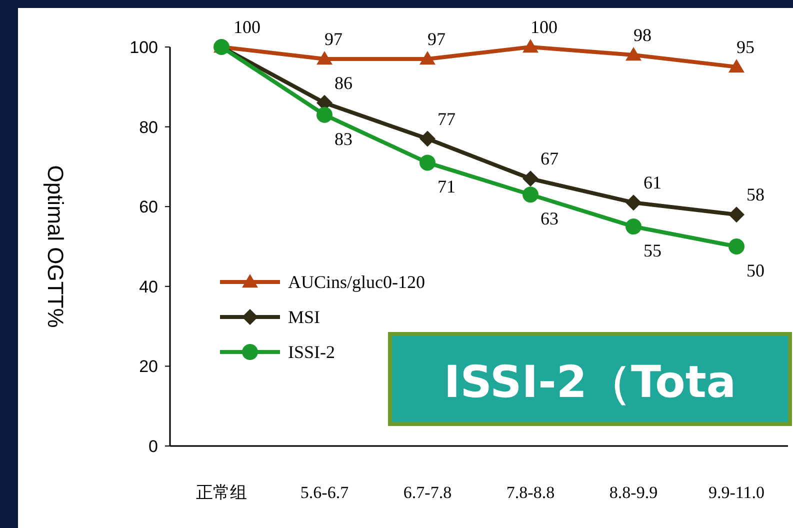 The height and width of the screenshot is (528, 793). Describe the element at coordinates (447, 186) in the screenshot. I see `data-label: 71` at that location.